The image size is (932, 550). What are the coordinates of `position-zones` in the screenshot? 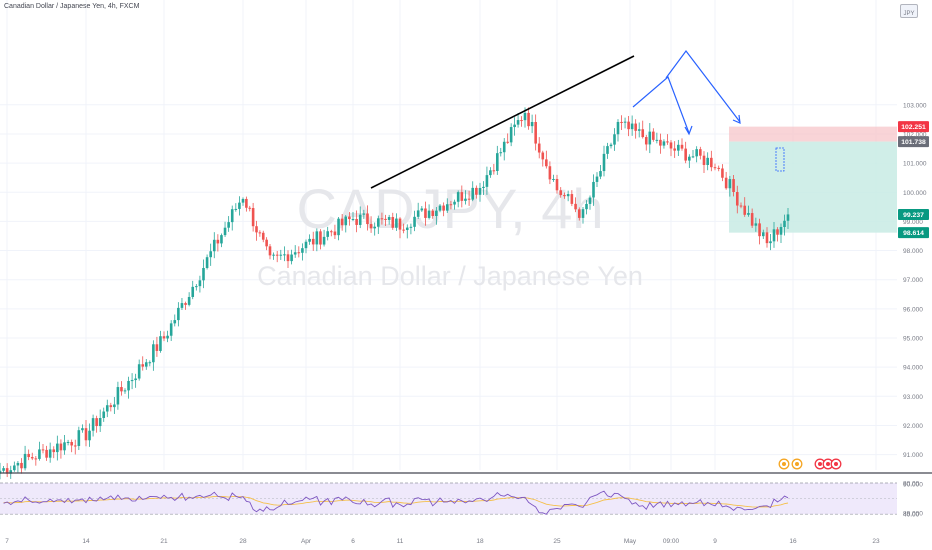 It's located at (813, 179).